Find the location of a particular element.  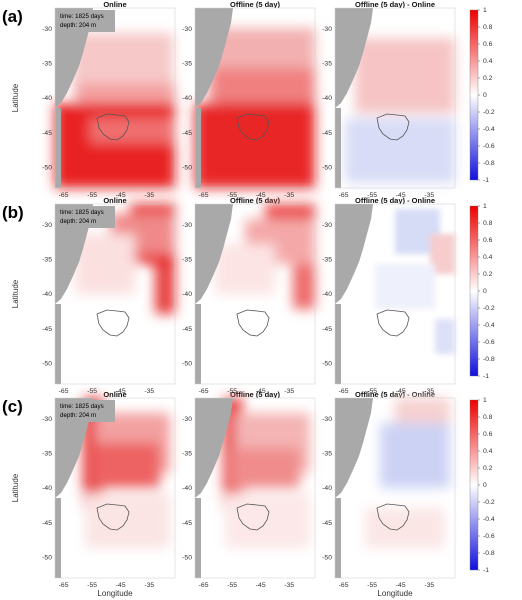

panel-b-online: Online time: 1825 days depth: 204 m is located at coordinates (115, 290).